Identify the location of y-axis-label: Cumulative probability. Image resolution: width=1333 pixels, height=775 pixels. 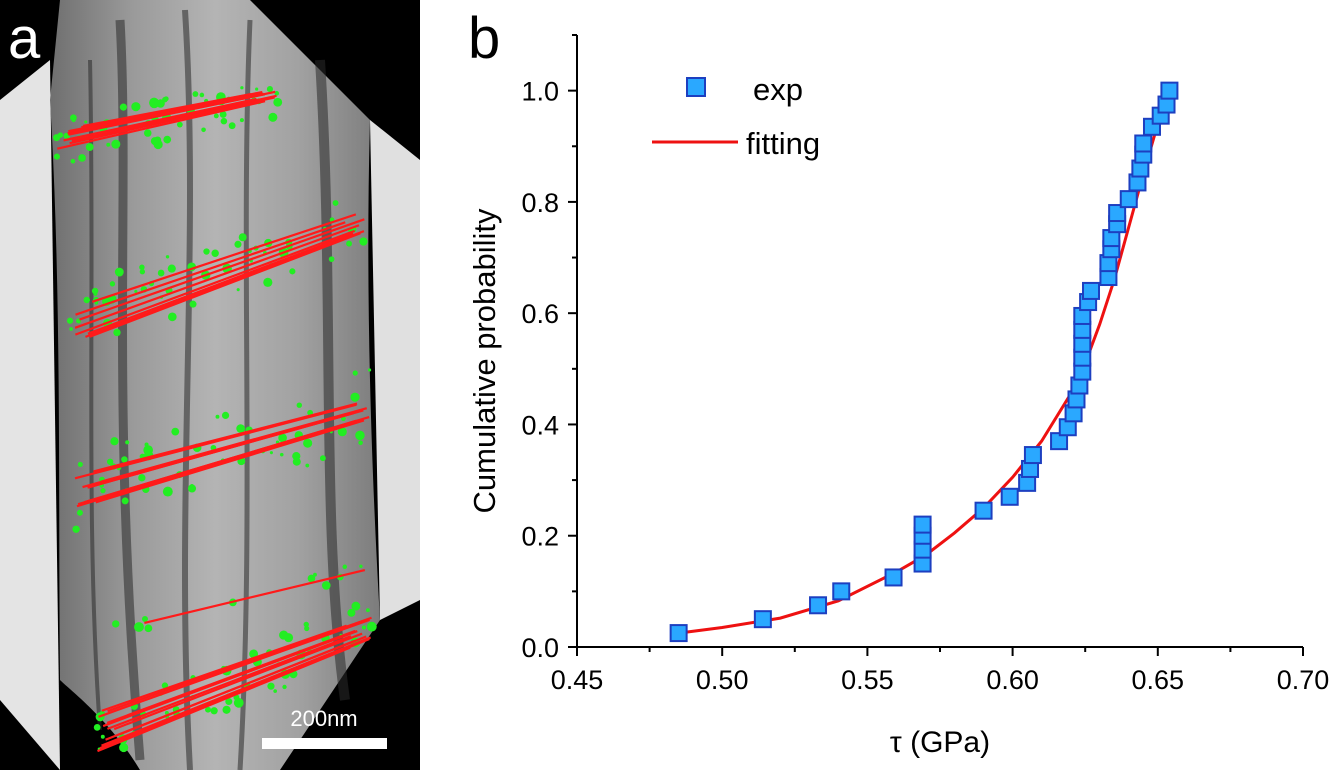
(484, 360).